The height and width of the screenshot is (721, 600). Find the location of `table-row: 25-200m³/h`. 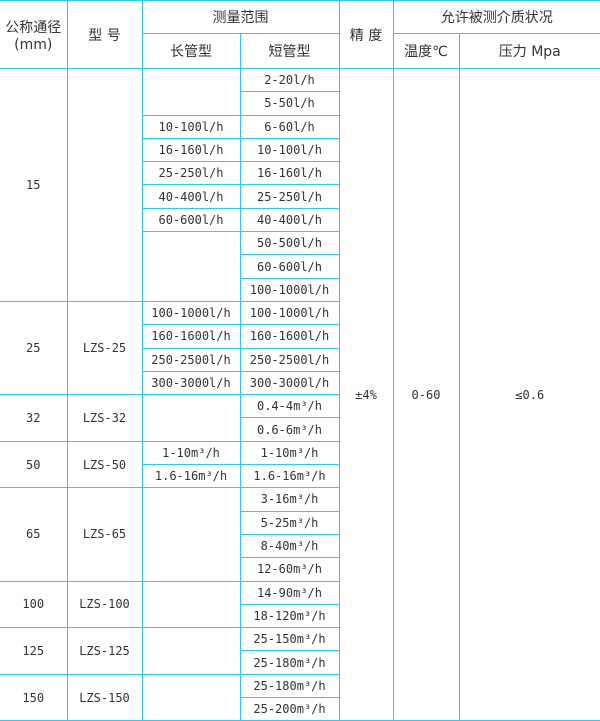

table-row: 25-200m³/h is located at coordinates (300, 709).